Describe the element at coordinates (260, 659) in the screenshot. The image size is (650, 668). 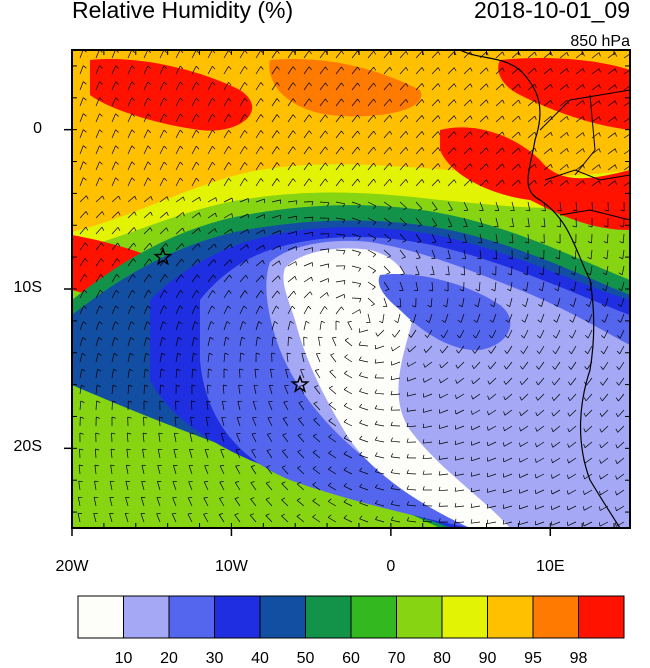
I see `colorbar-label: 40` at that location.